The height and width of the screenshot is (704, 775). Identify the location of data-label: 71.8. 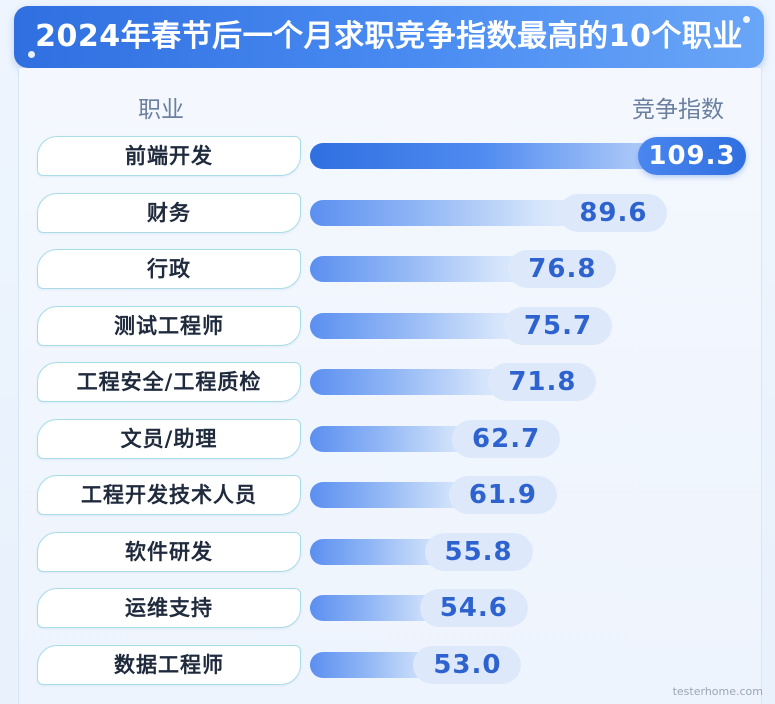
(542, 382).